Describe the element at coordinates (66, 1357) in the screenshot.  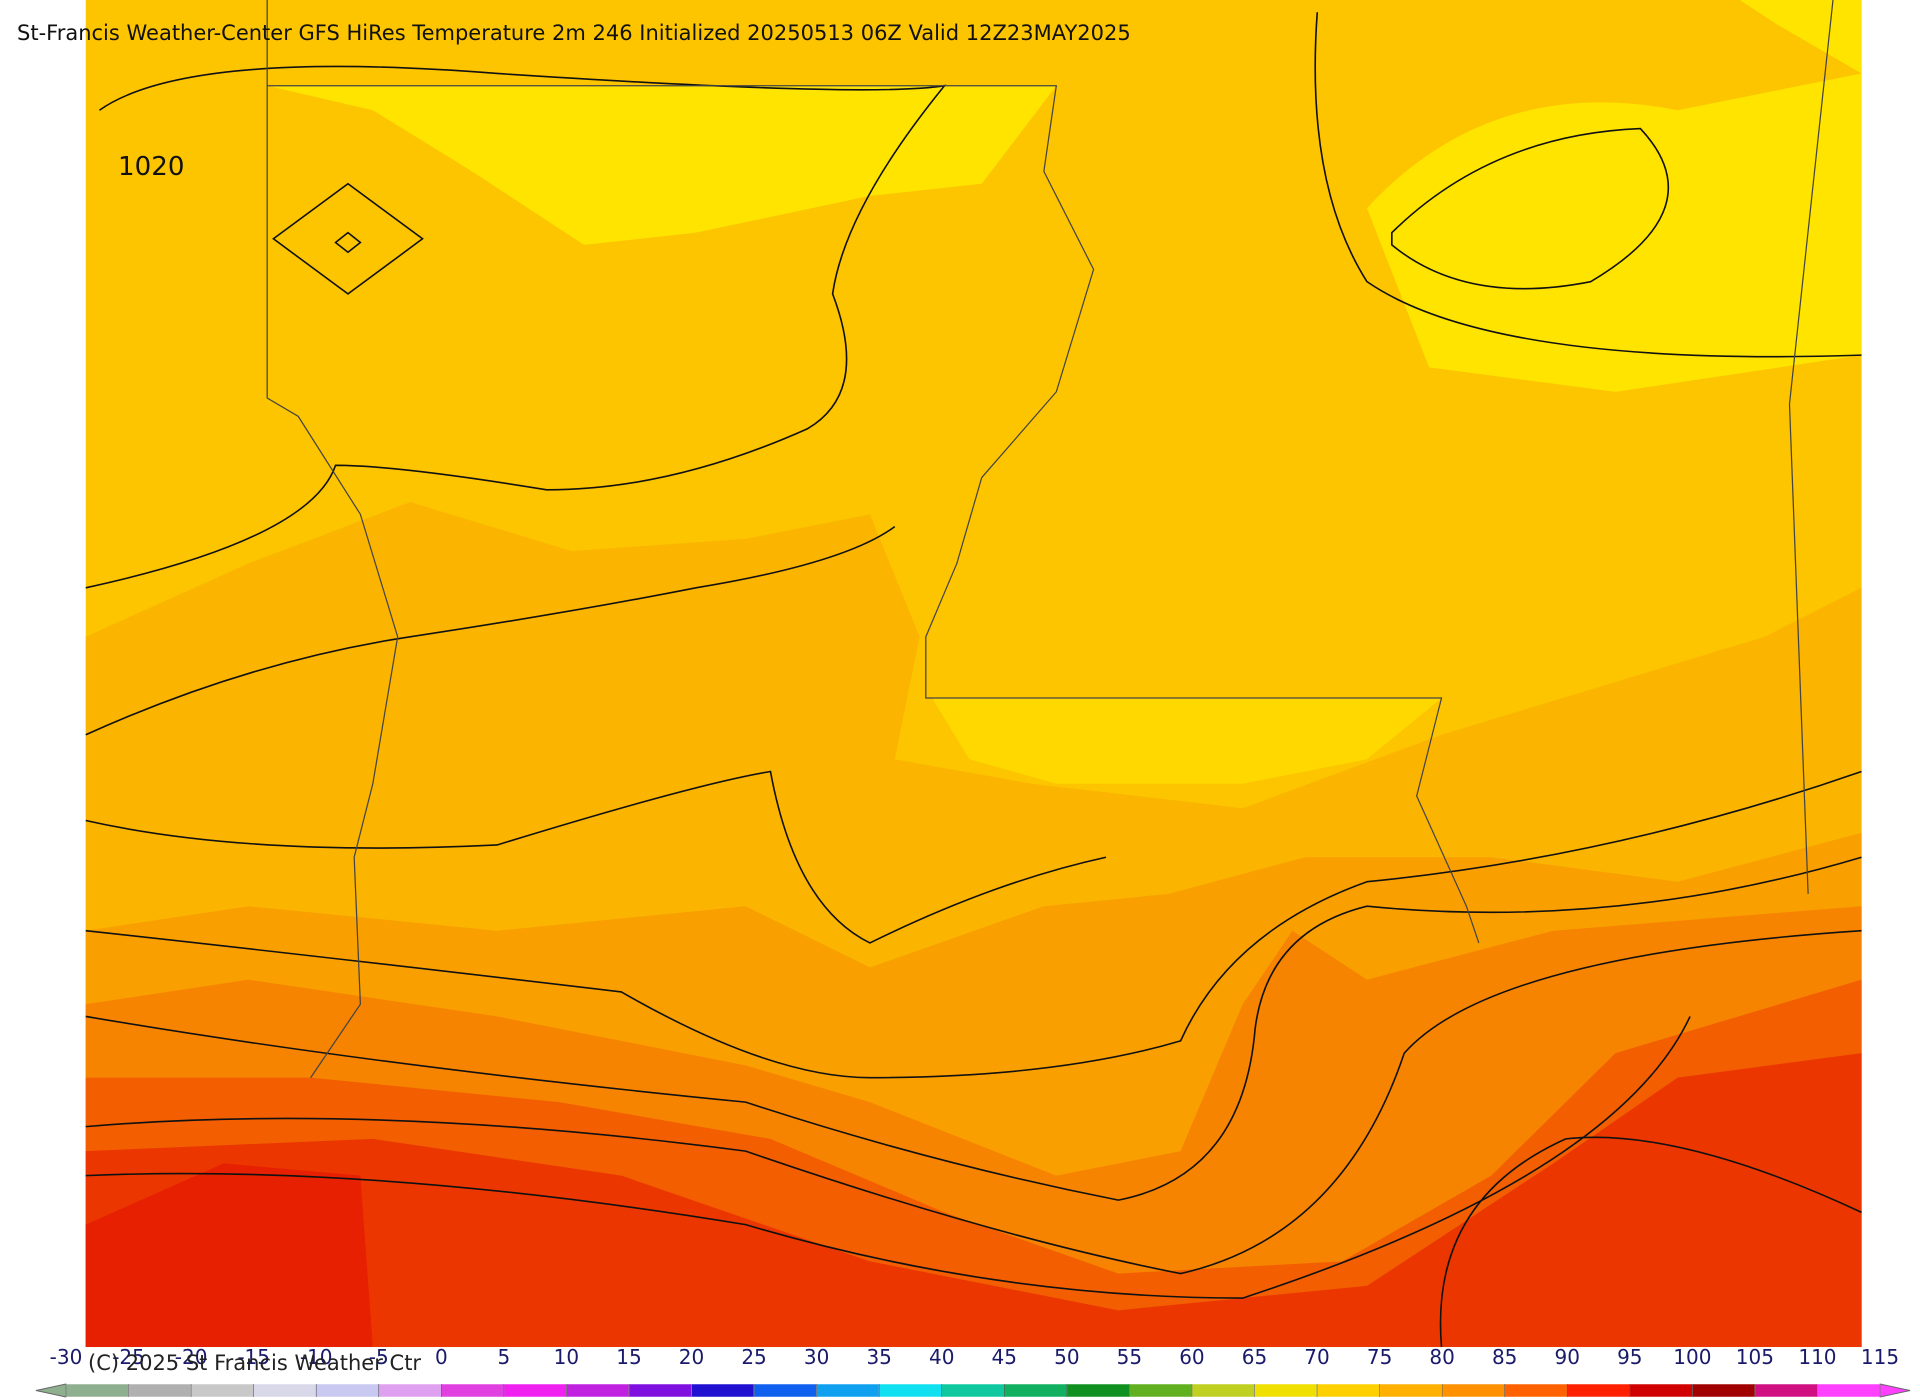
I see `colorbar-tick-label: -30` at that location.